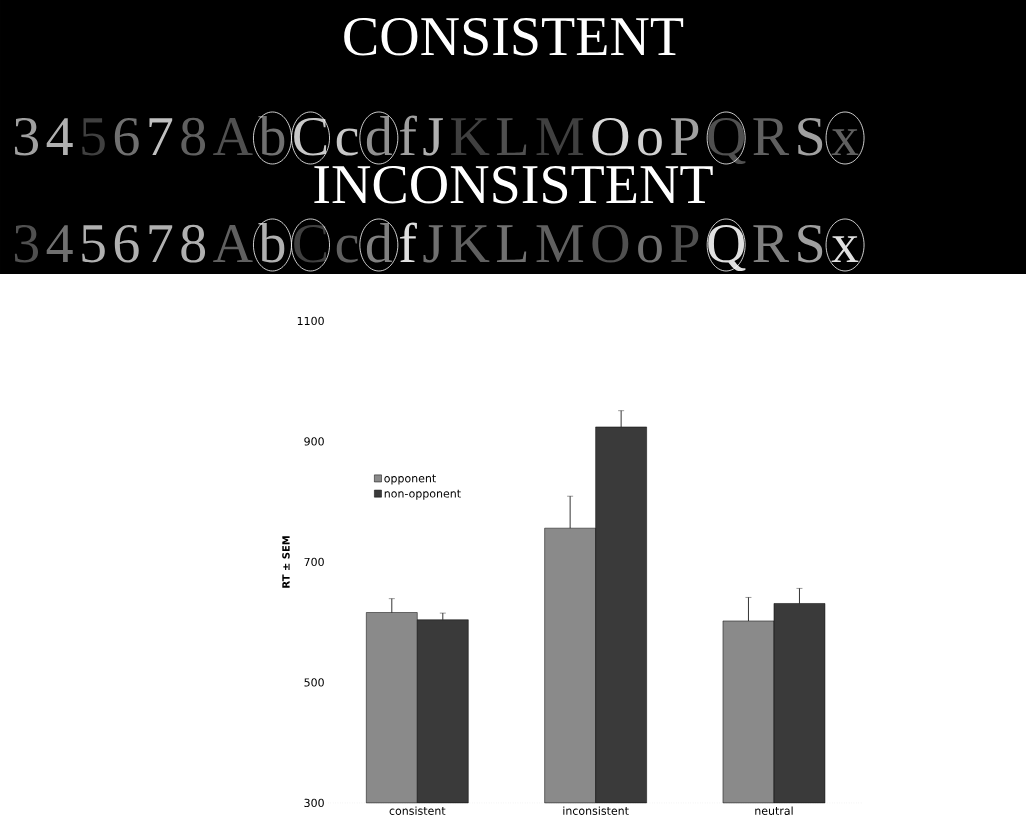  Describe the element at coordinates (314, 803) in the screenshot. I see `y-tick-label: 300` at that location.